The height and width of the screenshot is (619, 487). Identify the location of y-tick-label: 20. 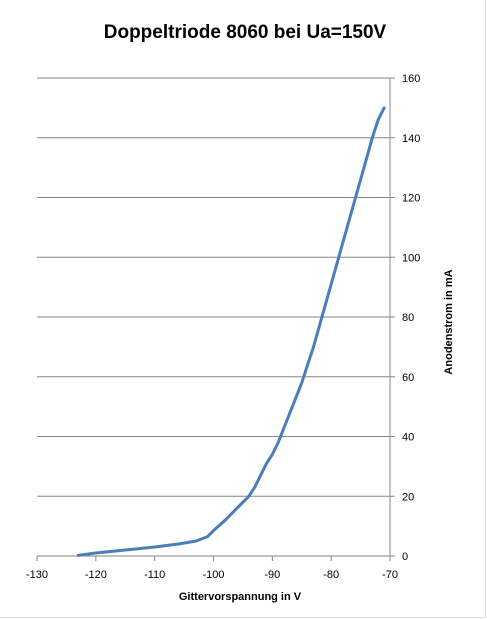
(408, 497).